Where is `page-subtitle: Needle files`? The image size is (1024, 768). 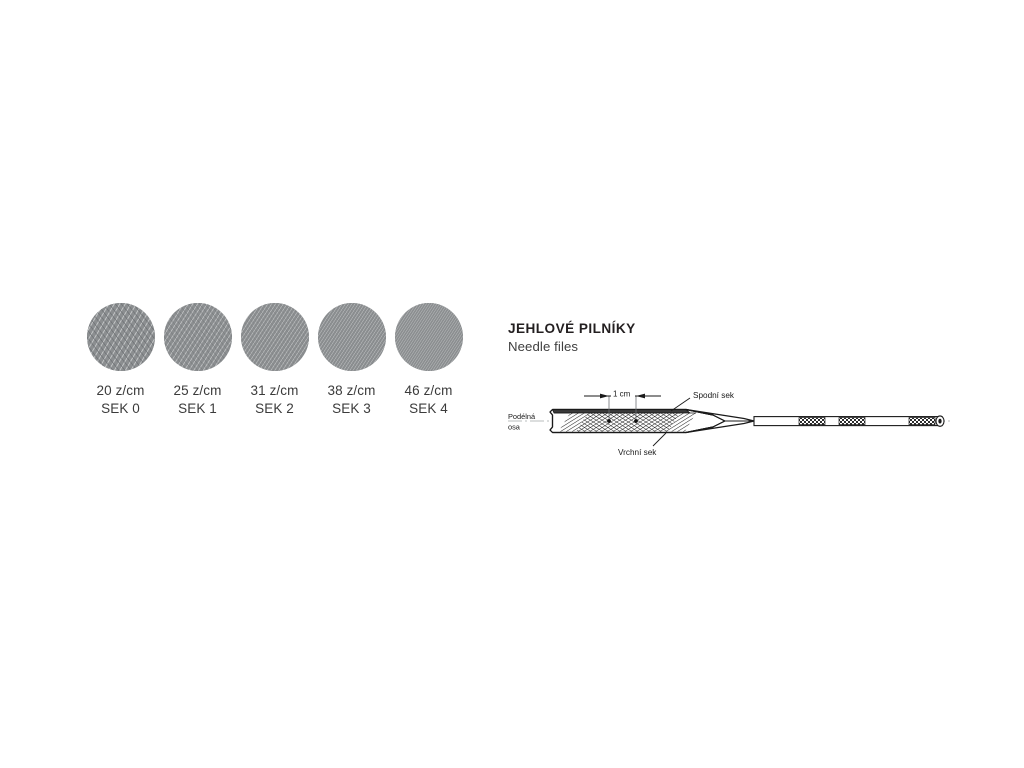 page-subtitle: Needle files is located at coordinates (543, 346).